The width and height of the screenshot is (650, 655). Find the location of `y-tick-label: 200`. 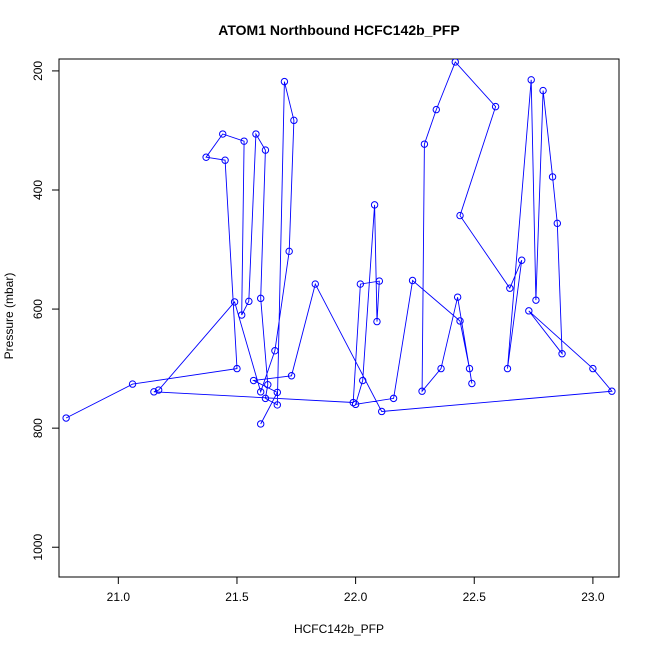

y-tick-label: 200 is located at coordinates (38, 71).